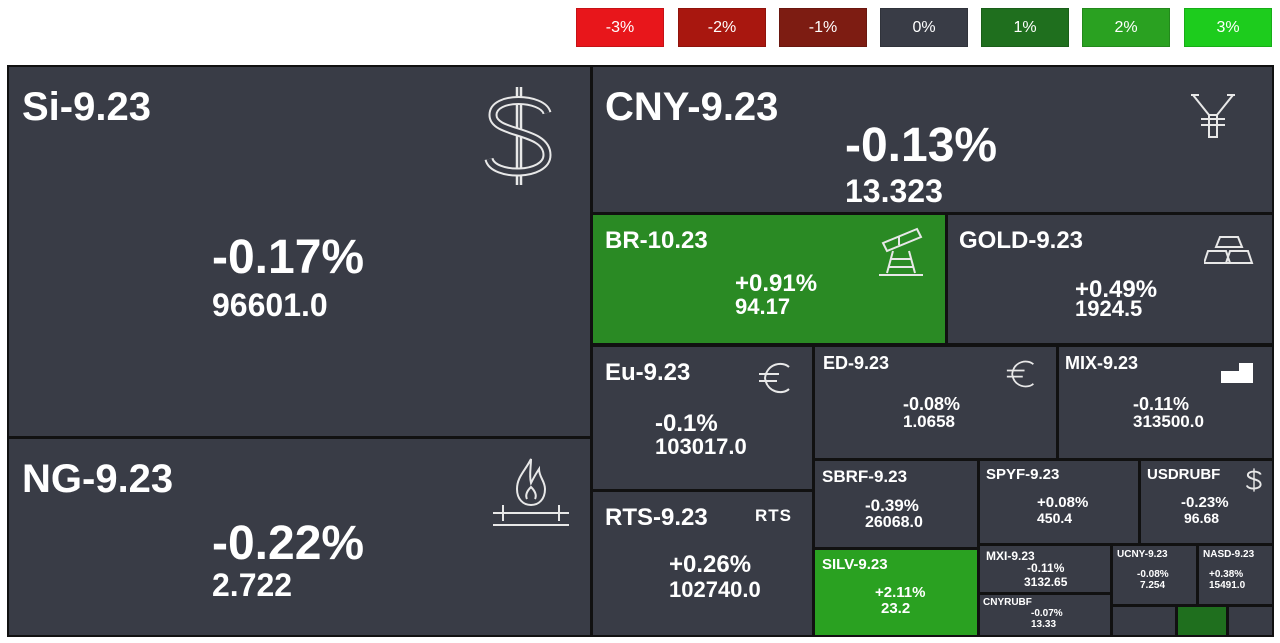 Image resolution: width=1280 pixels, height=643 pixels. I want to click on price-value: 7.254, so click(1153, 585).